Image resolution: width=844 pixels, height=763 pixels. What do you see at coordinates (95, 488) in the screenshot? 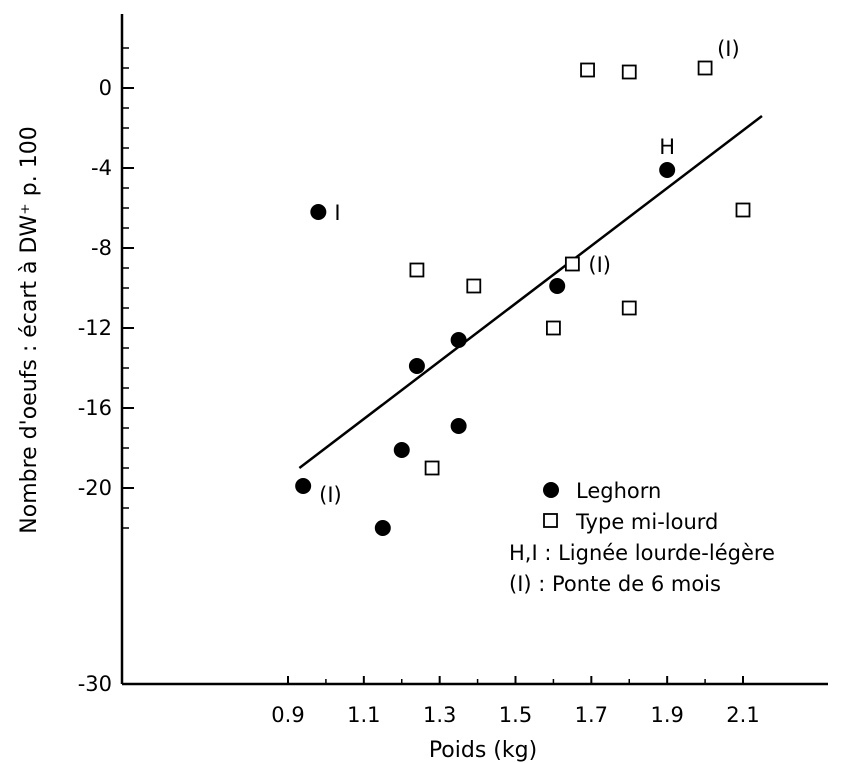
I see `y-tick-label: -20` at bounding box center [95, 488].